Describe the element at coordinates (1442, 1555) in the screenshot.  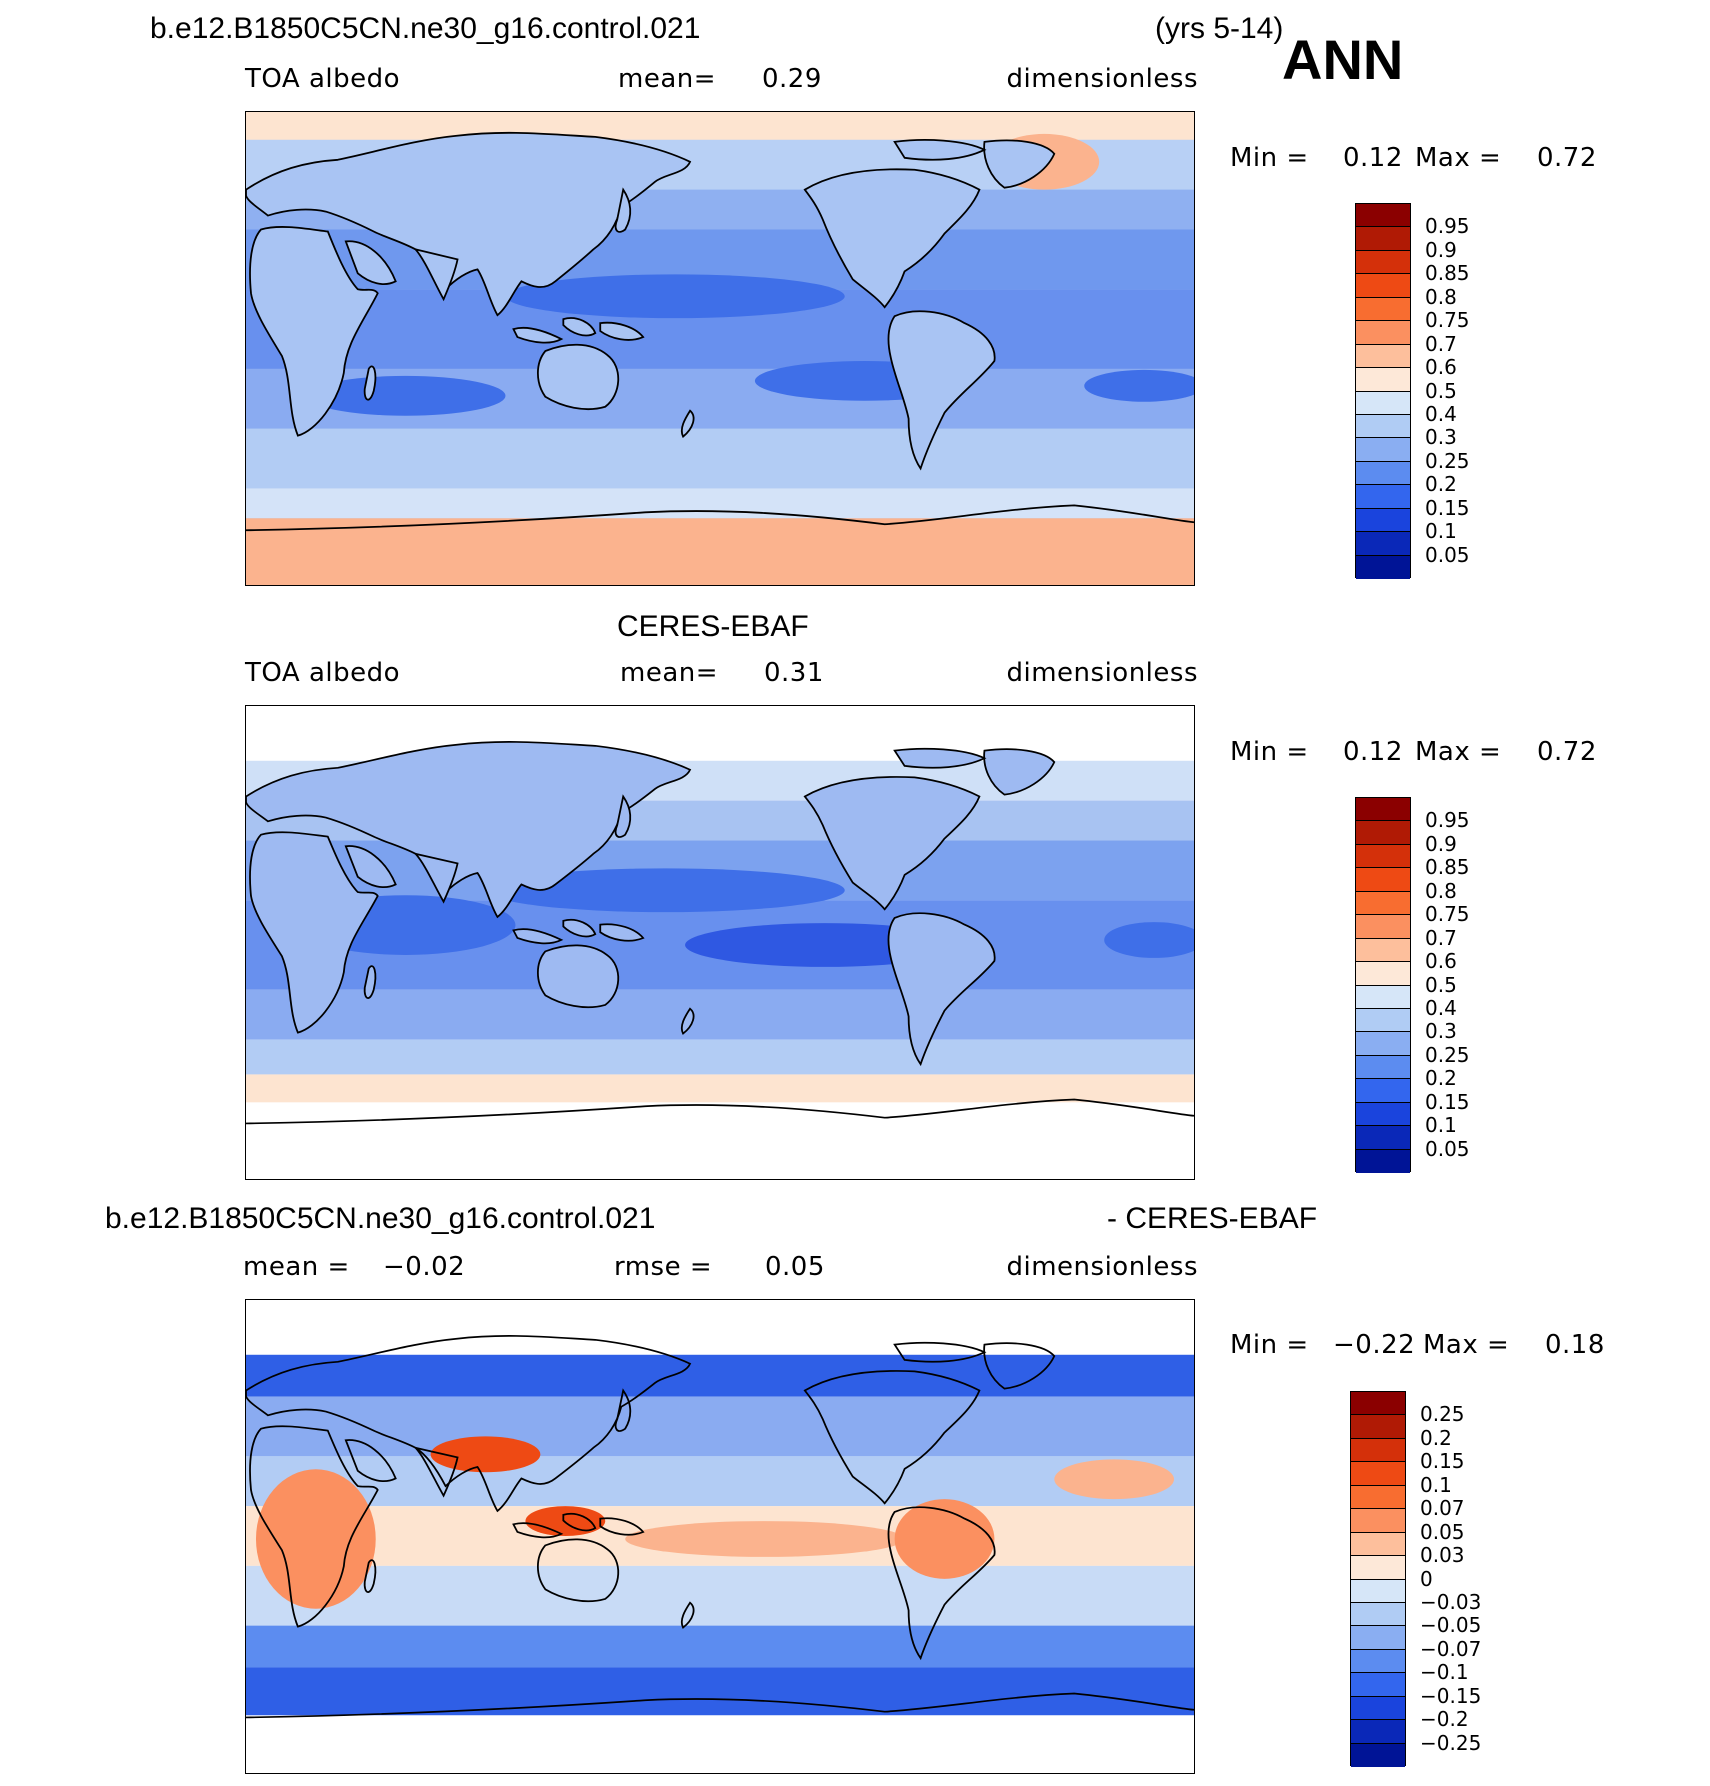
I see `colorbar-tick-label: 0.03` at that location.